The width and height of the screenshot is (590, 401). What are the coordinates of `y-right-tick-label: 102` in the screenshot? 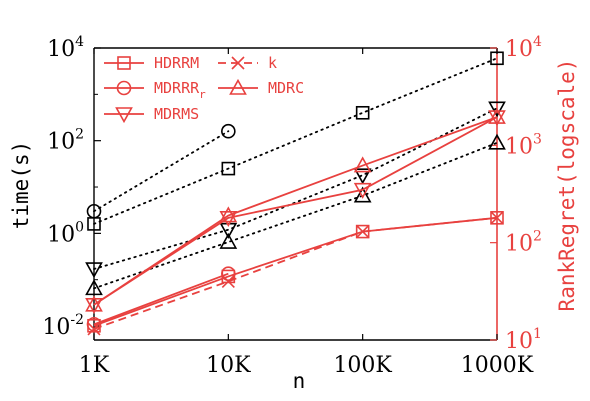 It's located at (523, 243).